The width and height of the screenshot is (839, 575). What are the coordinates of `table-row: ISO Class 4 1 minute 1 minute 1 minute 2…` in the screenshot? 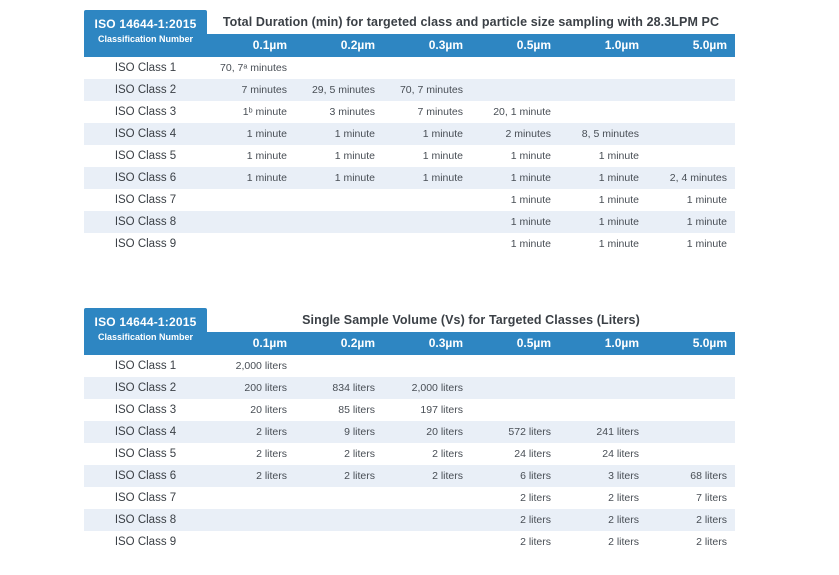 It's located at (409, 134).